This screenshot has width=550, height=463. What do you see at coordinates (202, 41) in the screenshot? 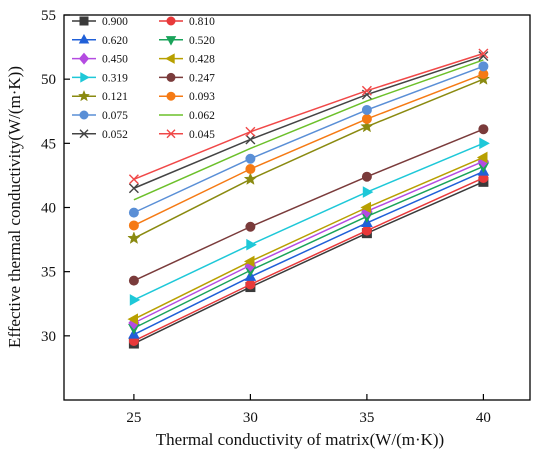
I see `legend-label: 0.520` at bounding box center [202, 41].